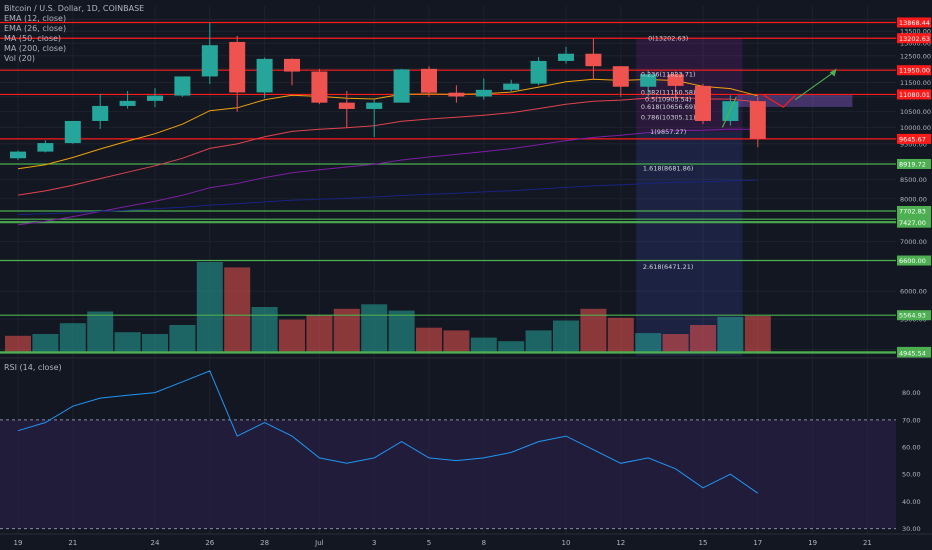  Describe the element at coordinates (915, 112) in the screenshot. I see `price-tick-label: 10500.00` at that location.